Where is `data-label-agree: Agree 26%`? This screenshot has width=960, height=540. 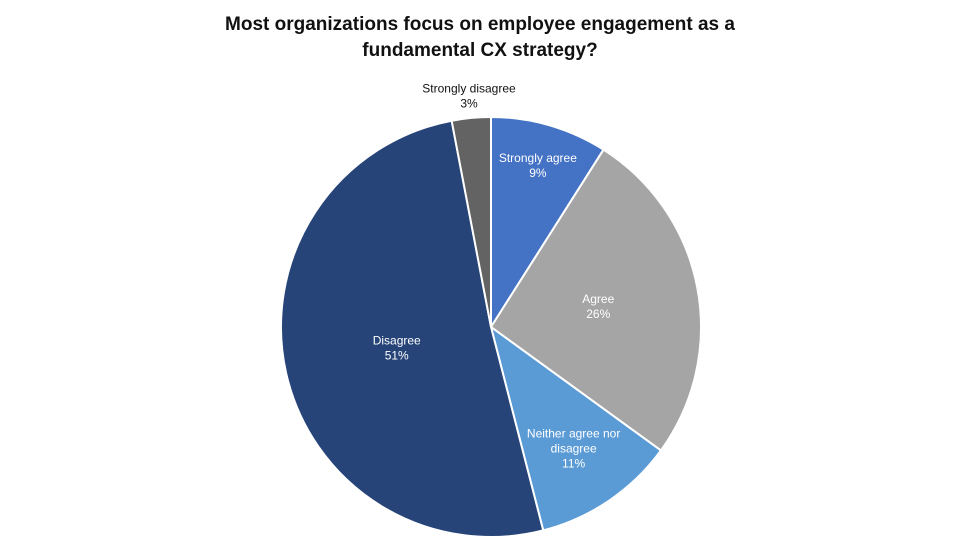 data-label-agree: Agree 26% is located at coordinates (598, 306).